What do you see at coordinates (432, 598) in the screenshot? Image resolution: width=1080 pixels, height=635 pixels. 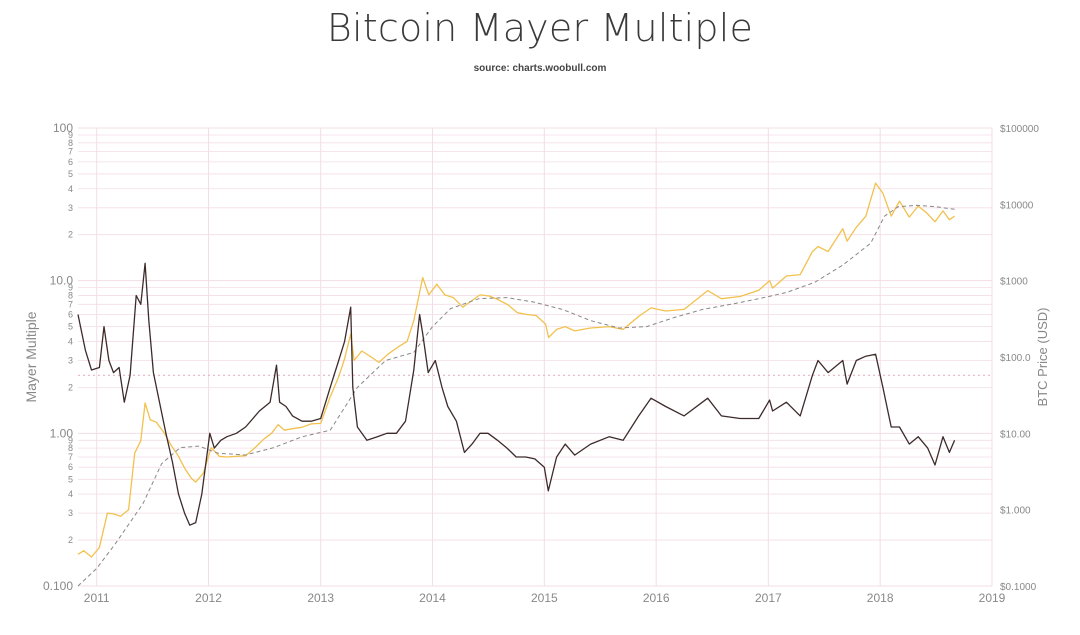 I see `x-tick-label: 2014` at bounding box center [432, 598].